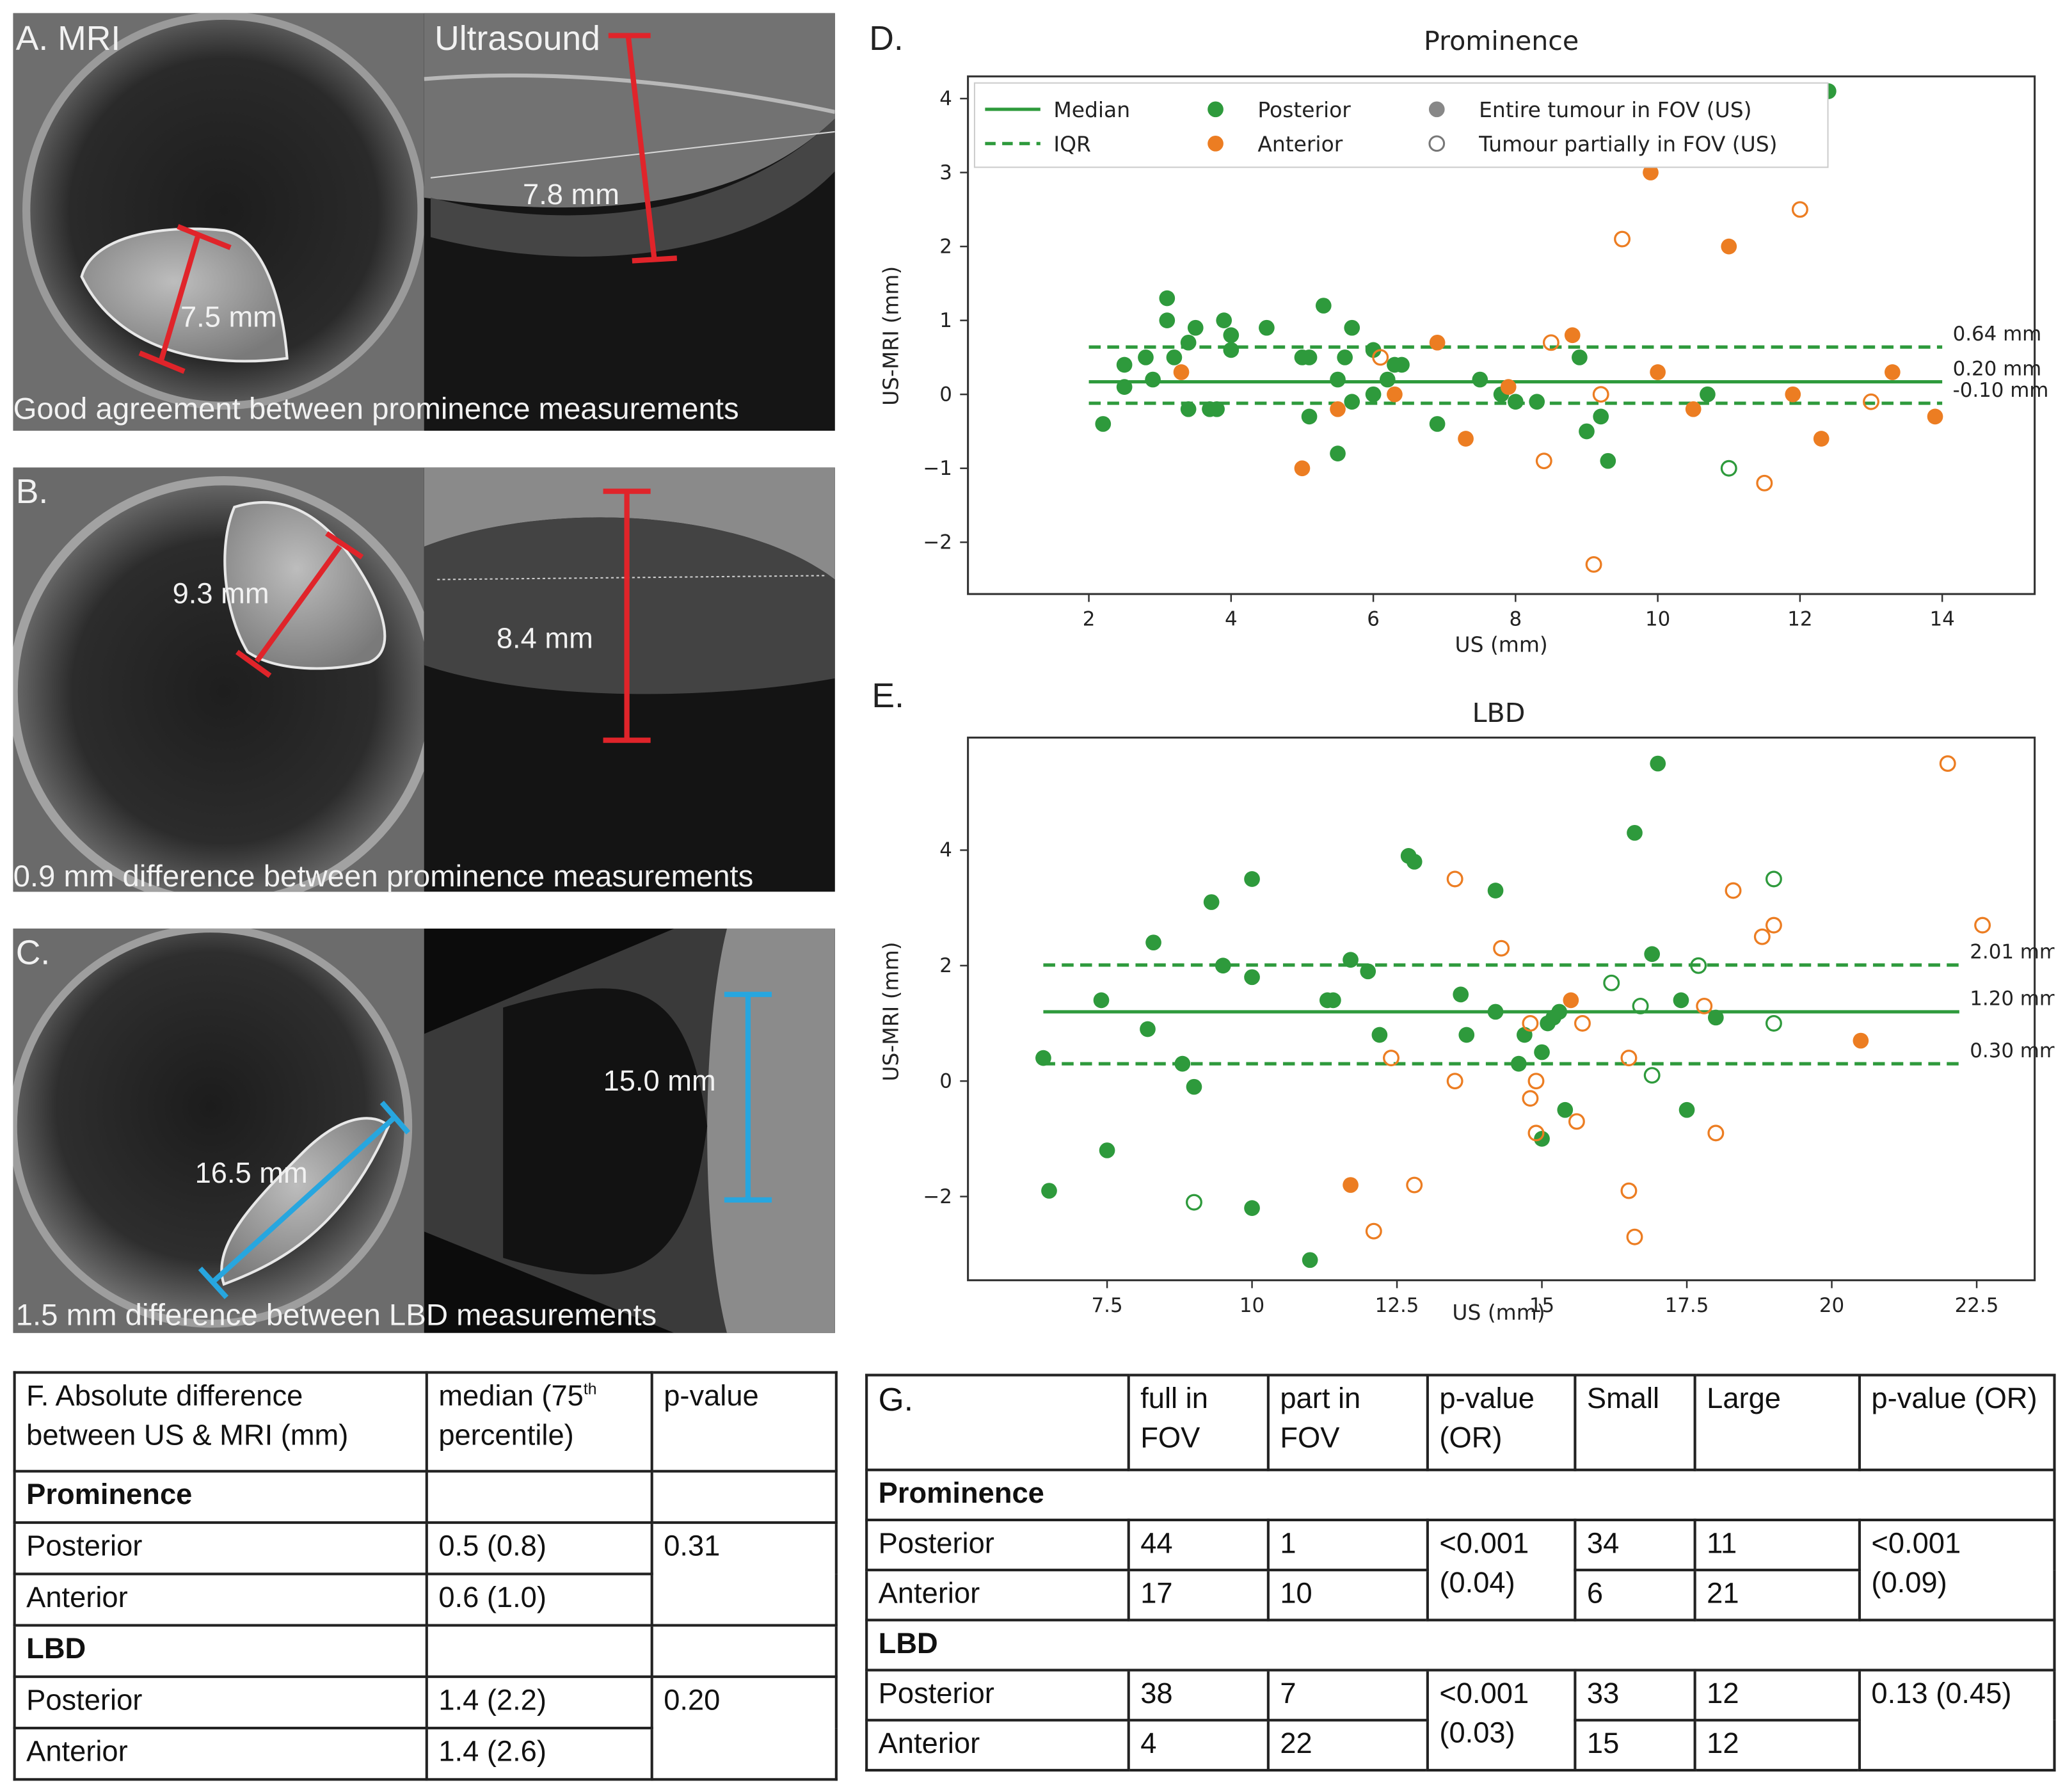 Image resolution: width=2065 pixels, height=1792 pixels. I want to click on panel-a-mri-image, so click(218, 222).